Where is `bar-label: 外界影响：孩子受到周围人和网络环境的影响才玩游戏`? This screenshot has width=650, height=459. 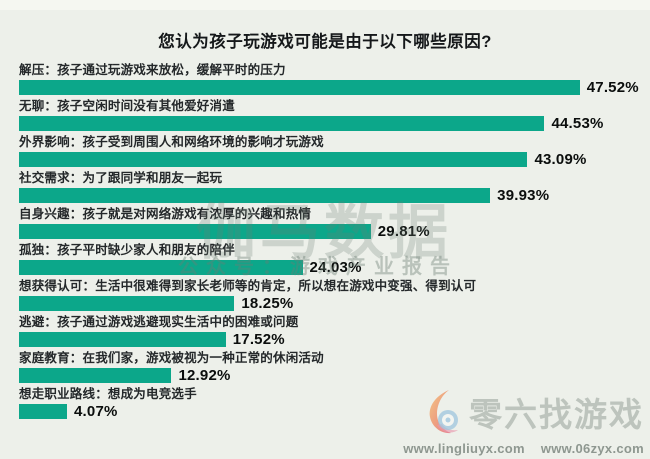
bar-label: 外界影响：孩子受到周围人和网络环境的影响才玩游戏 is located at coordinates (171, 142).